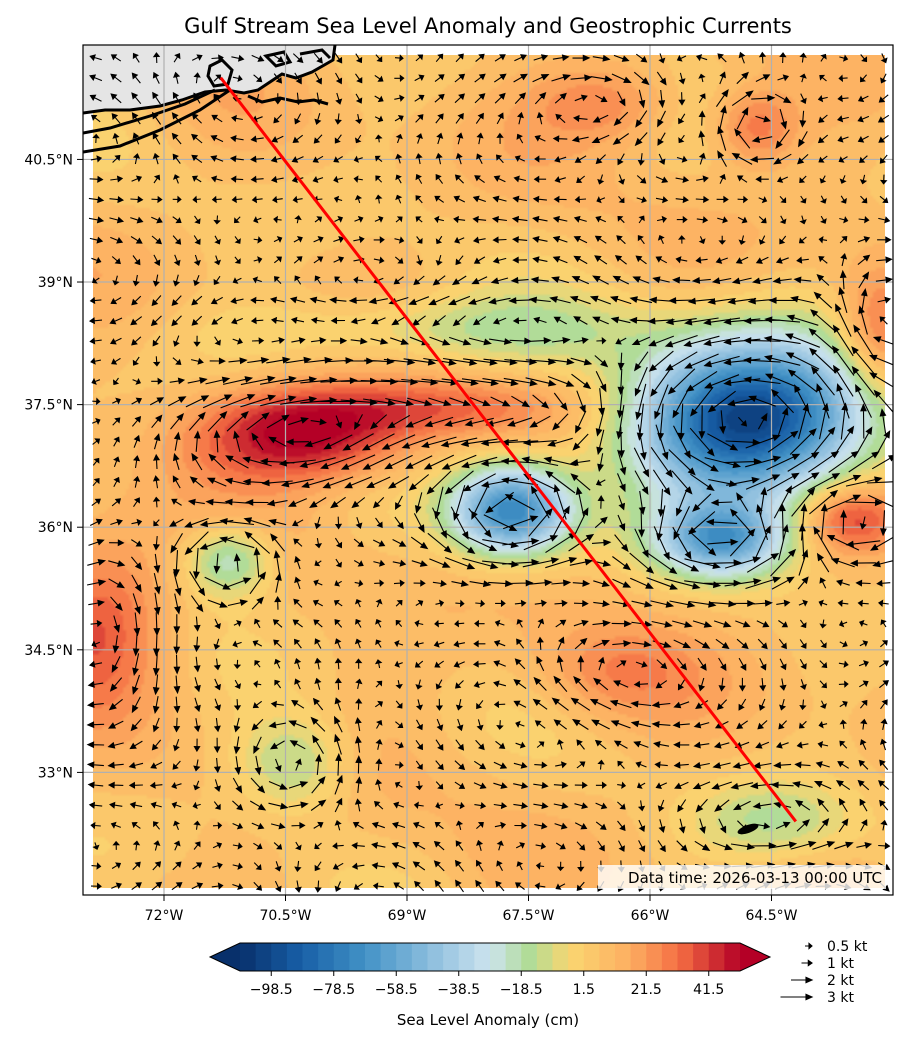  I want to click on track-end-marker, so click(748, 829).